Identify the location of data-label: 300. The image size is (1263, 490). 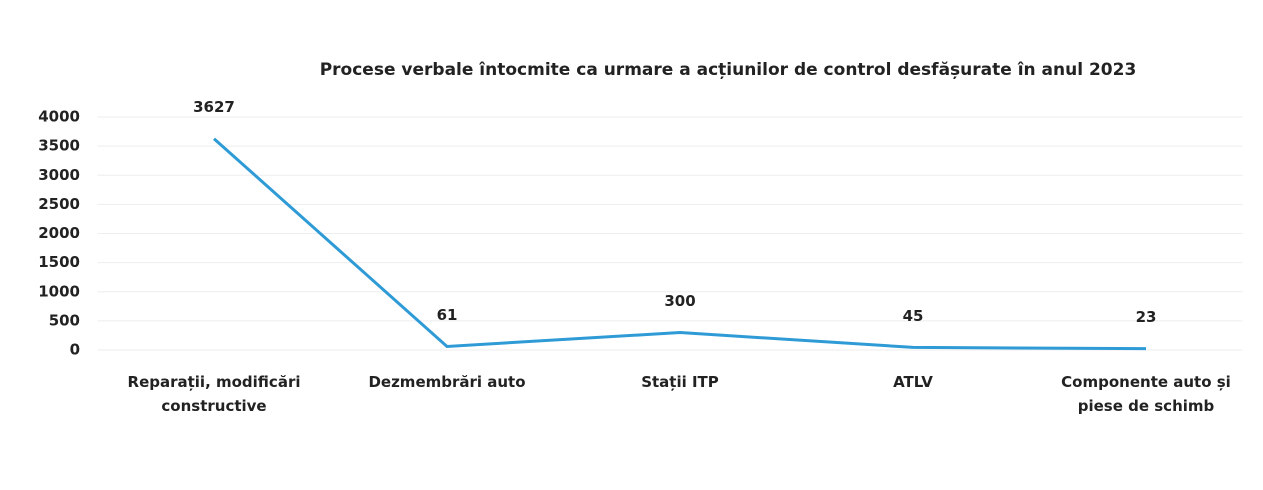
(679, 301).